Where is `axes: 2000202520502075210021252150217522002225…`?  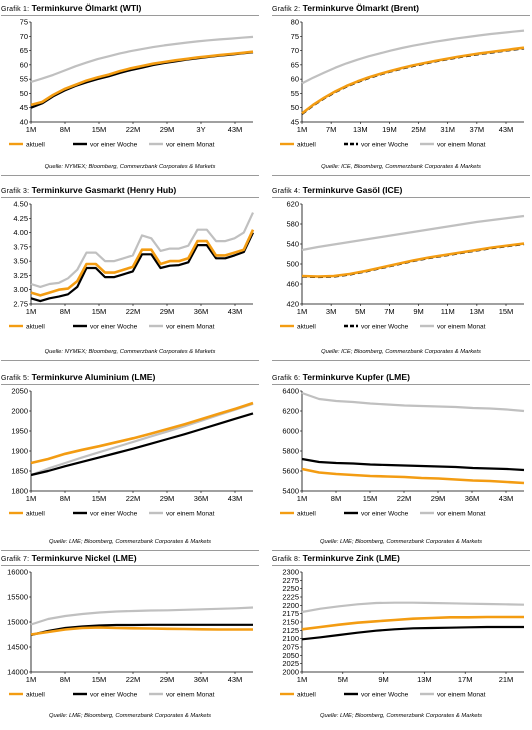 axes: 2000202520502075210021252150217522002225… is located at coordinates (403, 626).